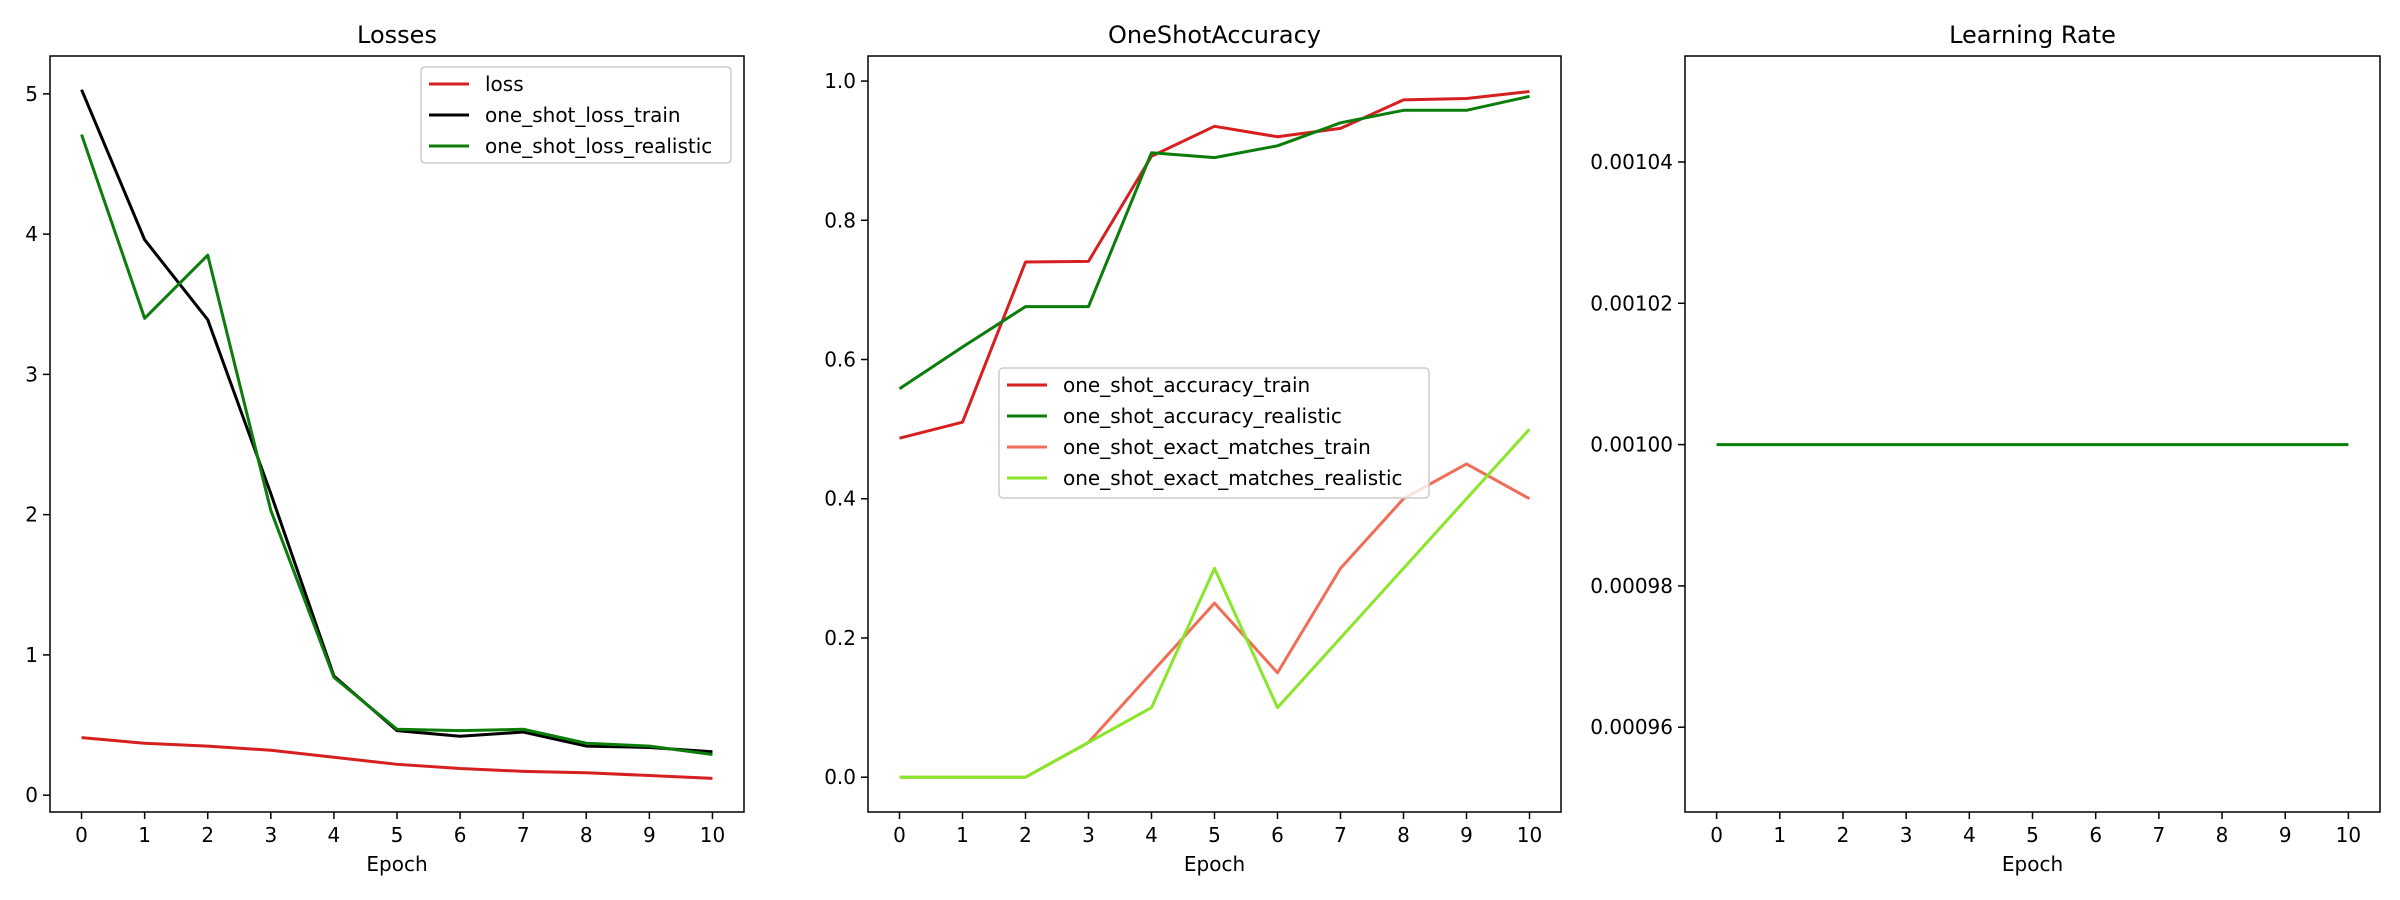 The image size is (2400, 900). Describe the element at coordinates (1631, 727) in the screenshot. I see `y-tick-label: 0.00096` at that location.